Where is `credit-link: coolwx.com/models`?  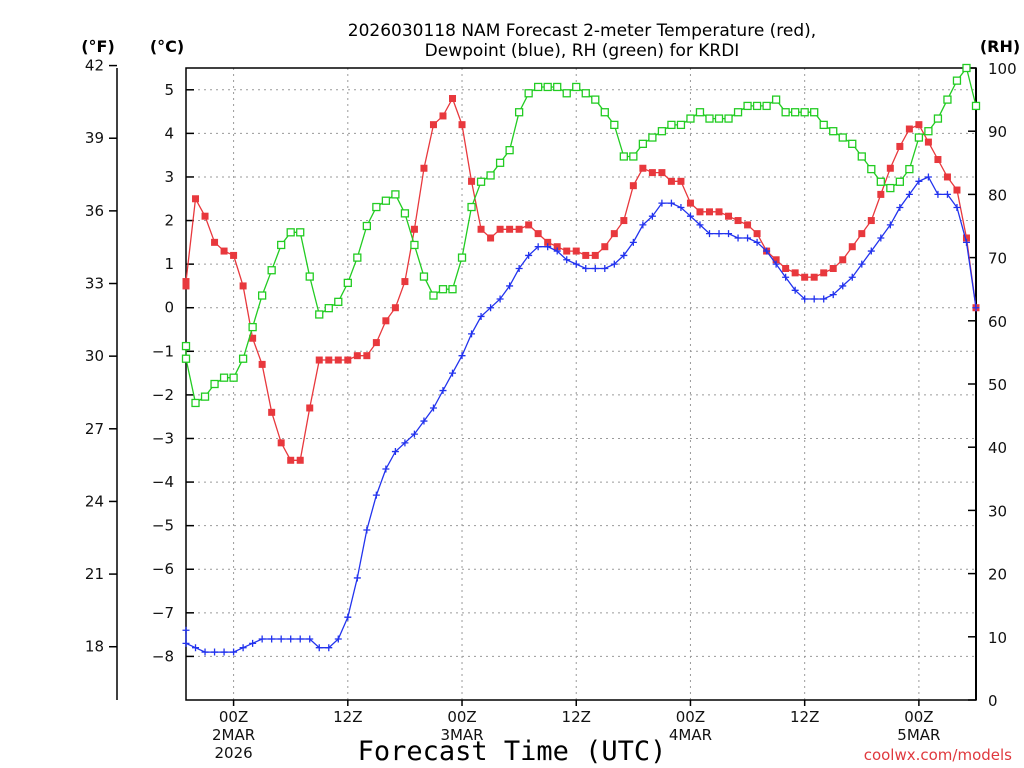
credit-link: coolwx.com/models is located at coordinates (938, 755).